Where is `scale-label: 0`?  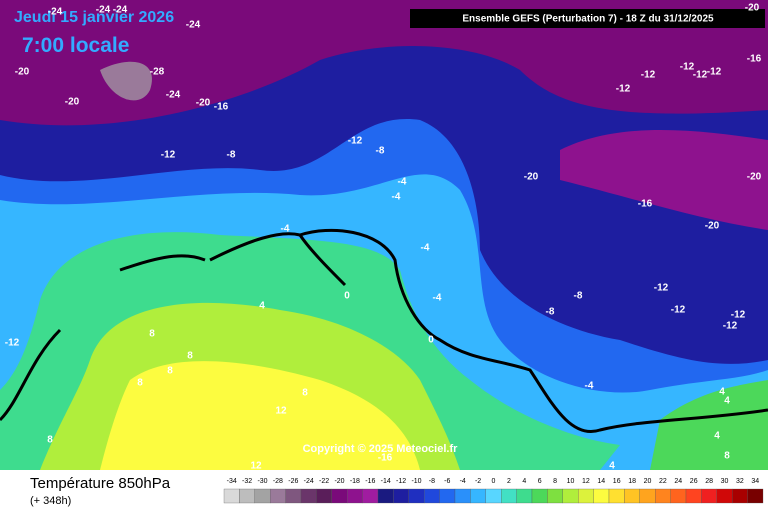
scale-label: 0 is located at coordinates (494, 481).